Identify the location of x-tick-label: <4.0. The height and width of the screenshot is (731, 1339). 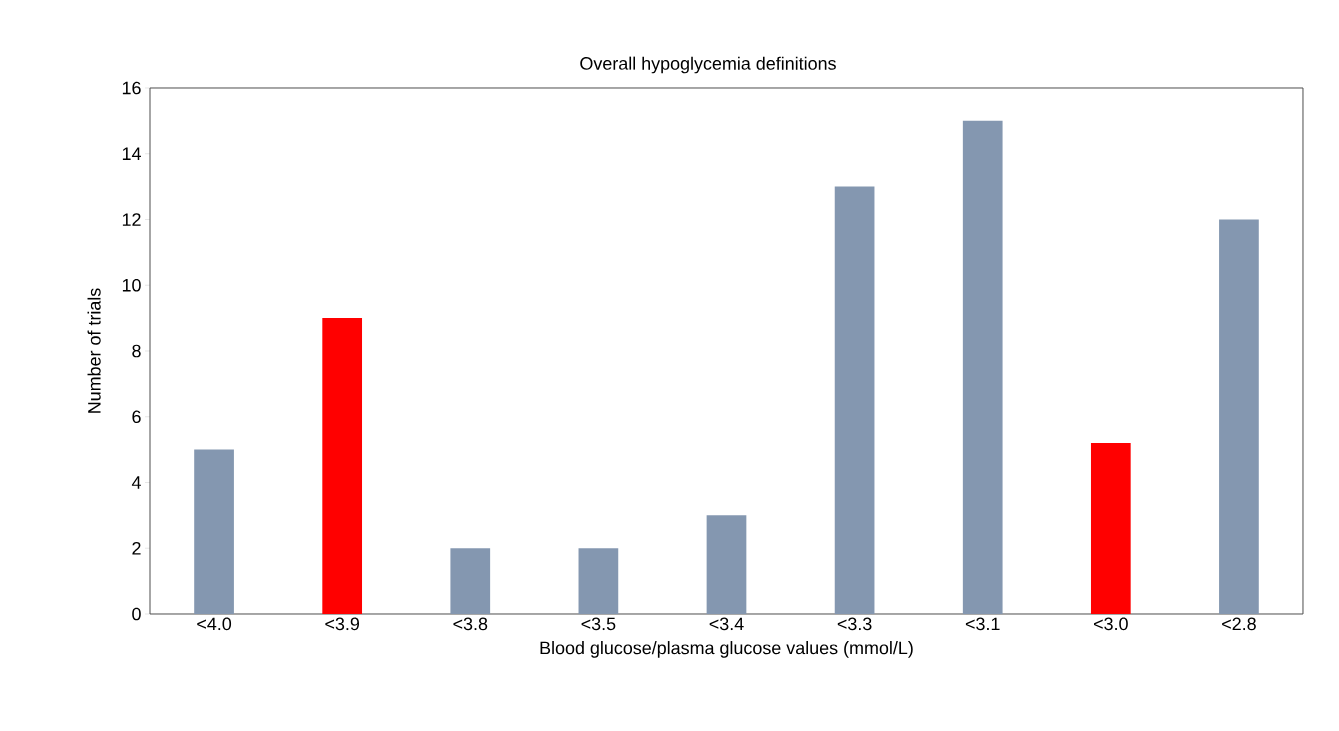
(214, 624).